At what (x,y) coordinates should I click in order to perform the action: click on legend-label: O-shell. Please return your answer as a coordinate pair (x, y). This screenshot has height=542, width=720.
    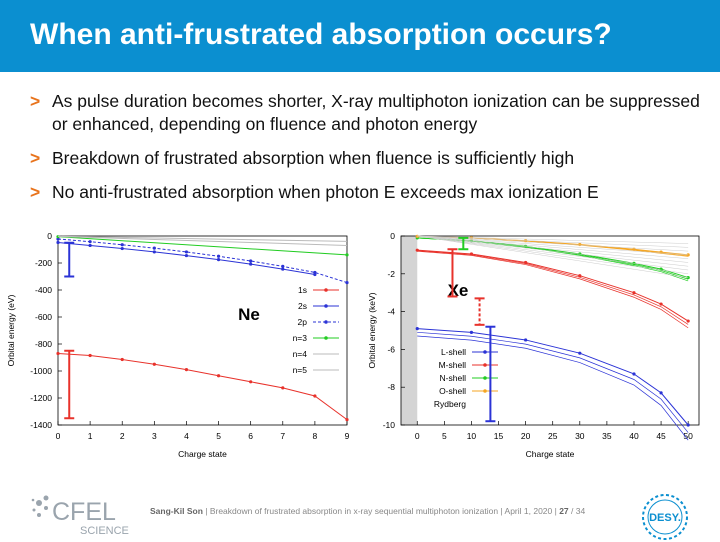
    Looking at the image, I should click on (452, 391).